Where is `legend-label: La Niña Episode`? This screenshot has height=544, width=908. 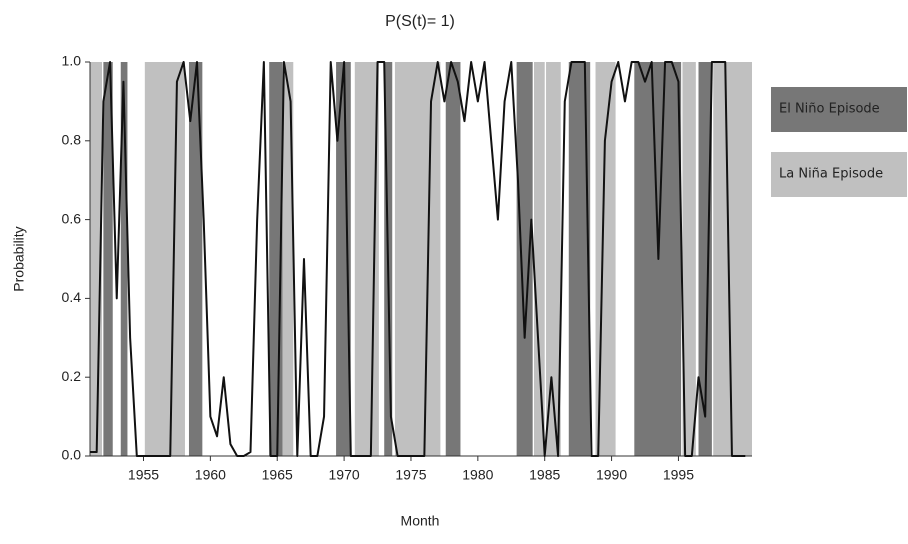
legend-label: La Niña Episode is located at coordinates (831, 174).